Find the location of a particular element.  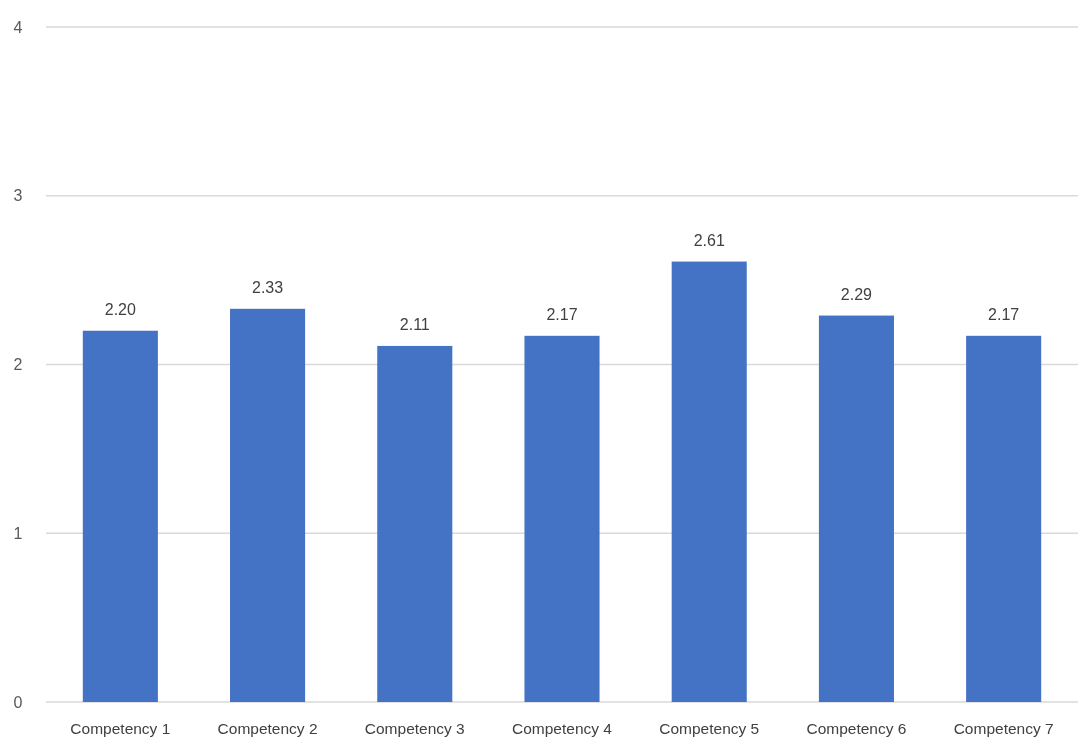

x-tick-label: Competency 7 is located at coordinates (1003, 728).